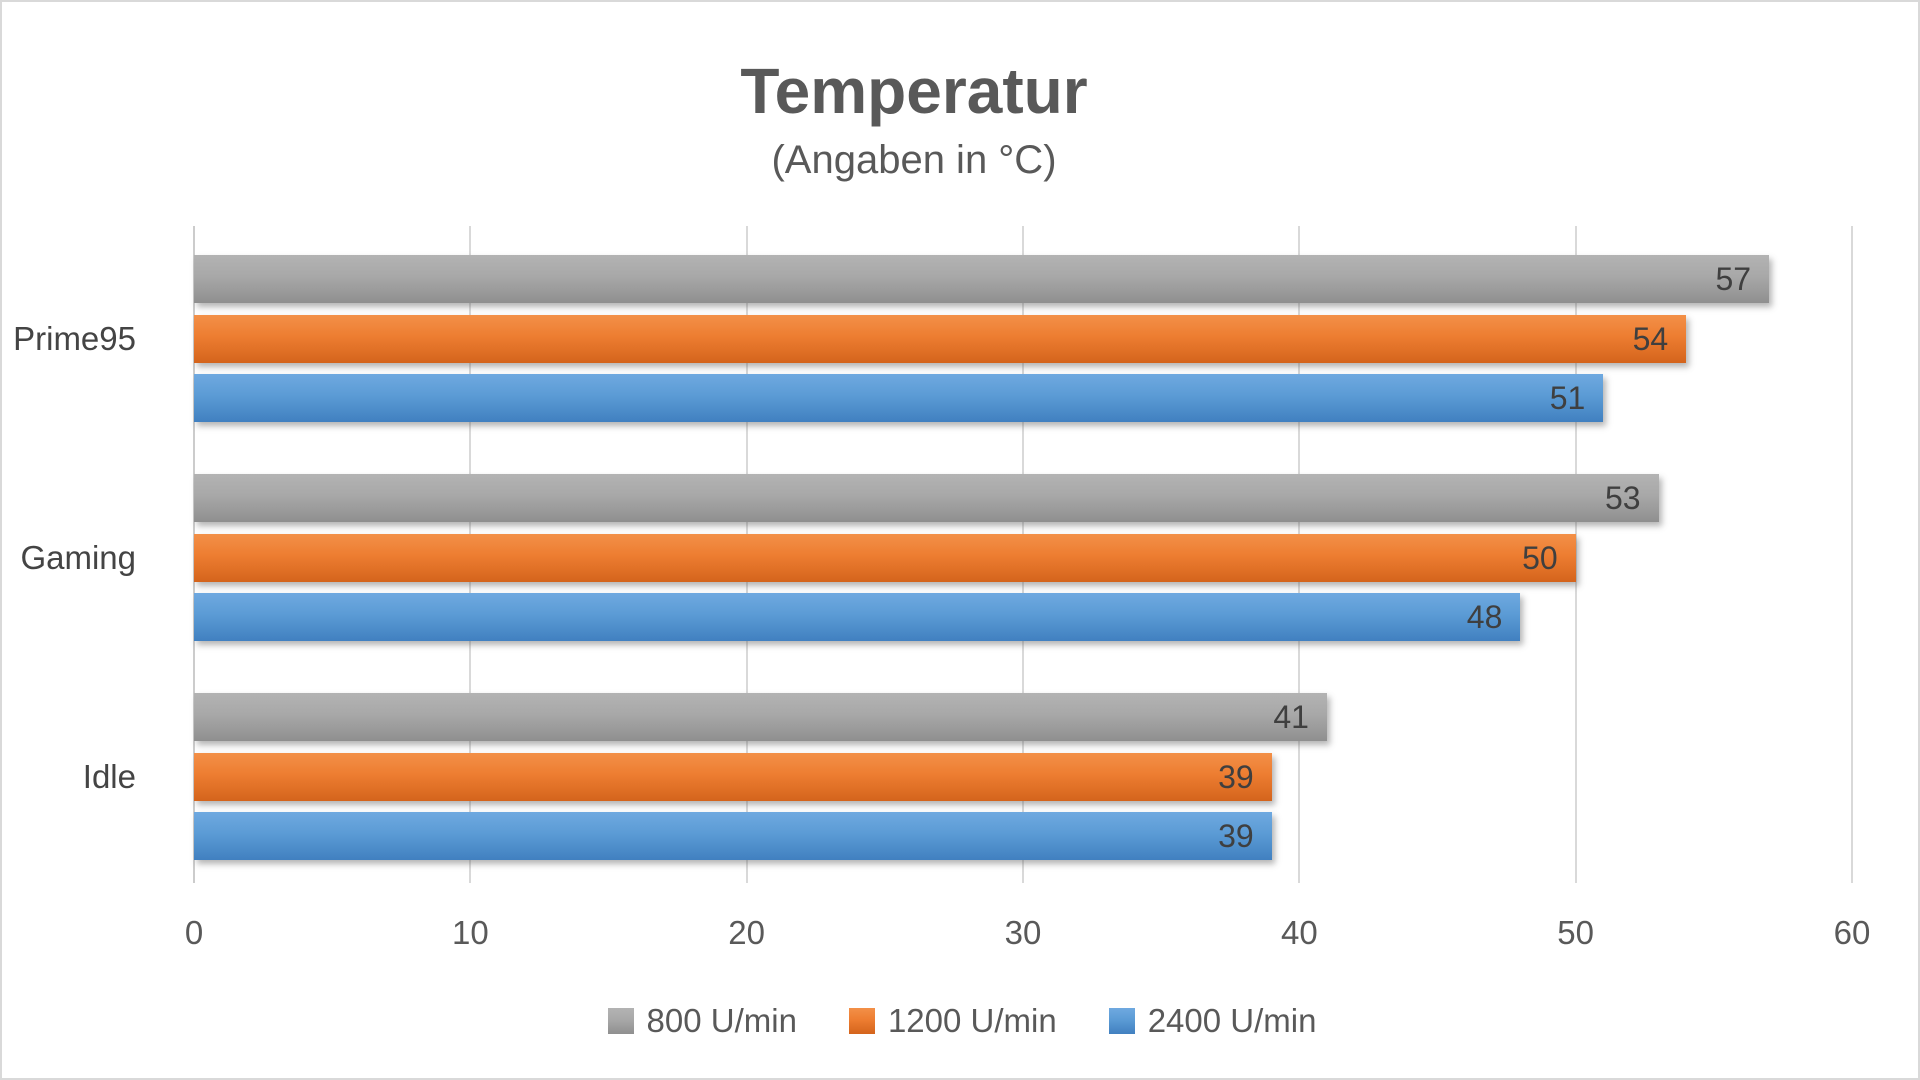  What do you see at coordinates (747, 932) in the screenshot?
I see `x-tick-label: 20` at bounding box center [747, 932].